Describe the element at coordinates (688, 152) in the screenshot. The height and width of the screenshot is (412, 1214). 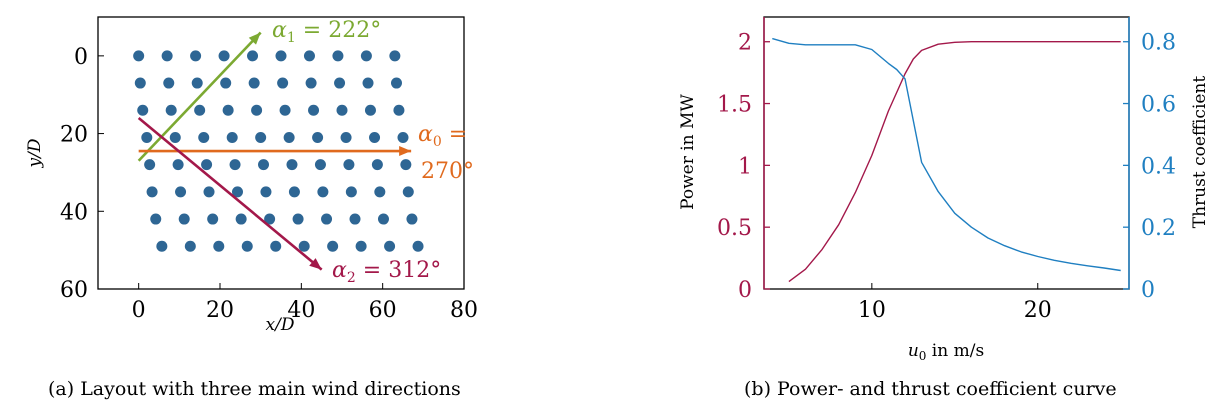
I see `power-axis-label: Power in MW` at that location.